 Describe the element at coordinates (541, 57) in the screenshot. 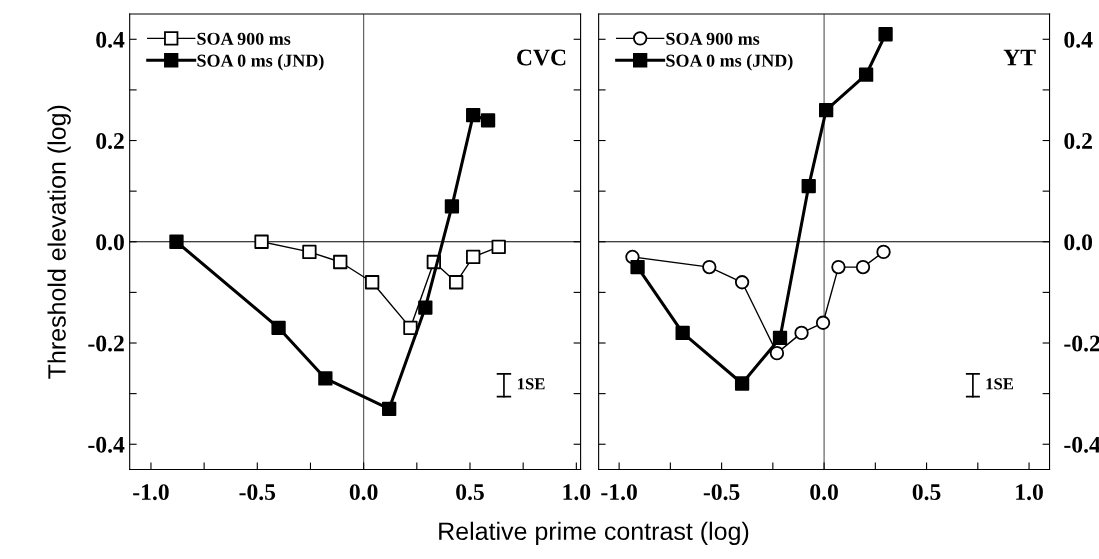

I see `text: CVC` at that location.